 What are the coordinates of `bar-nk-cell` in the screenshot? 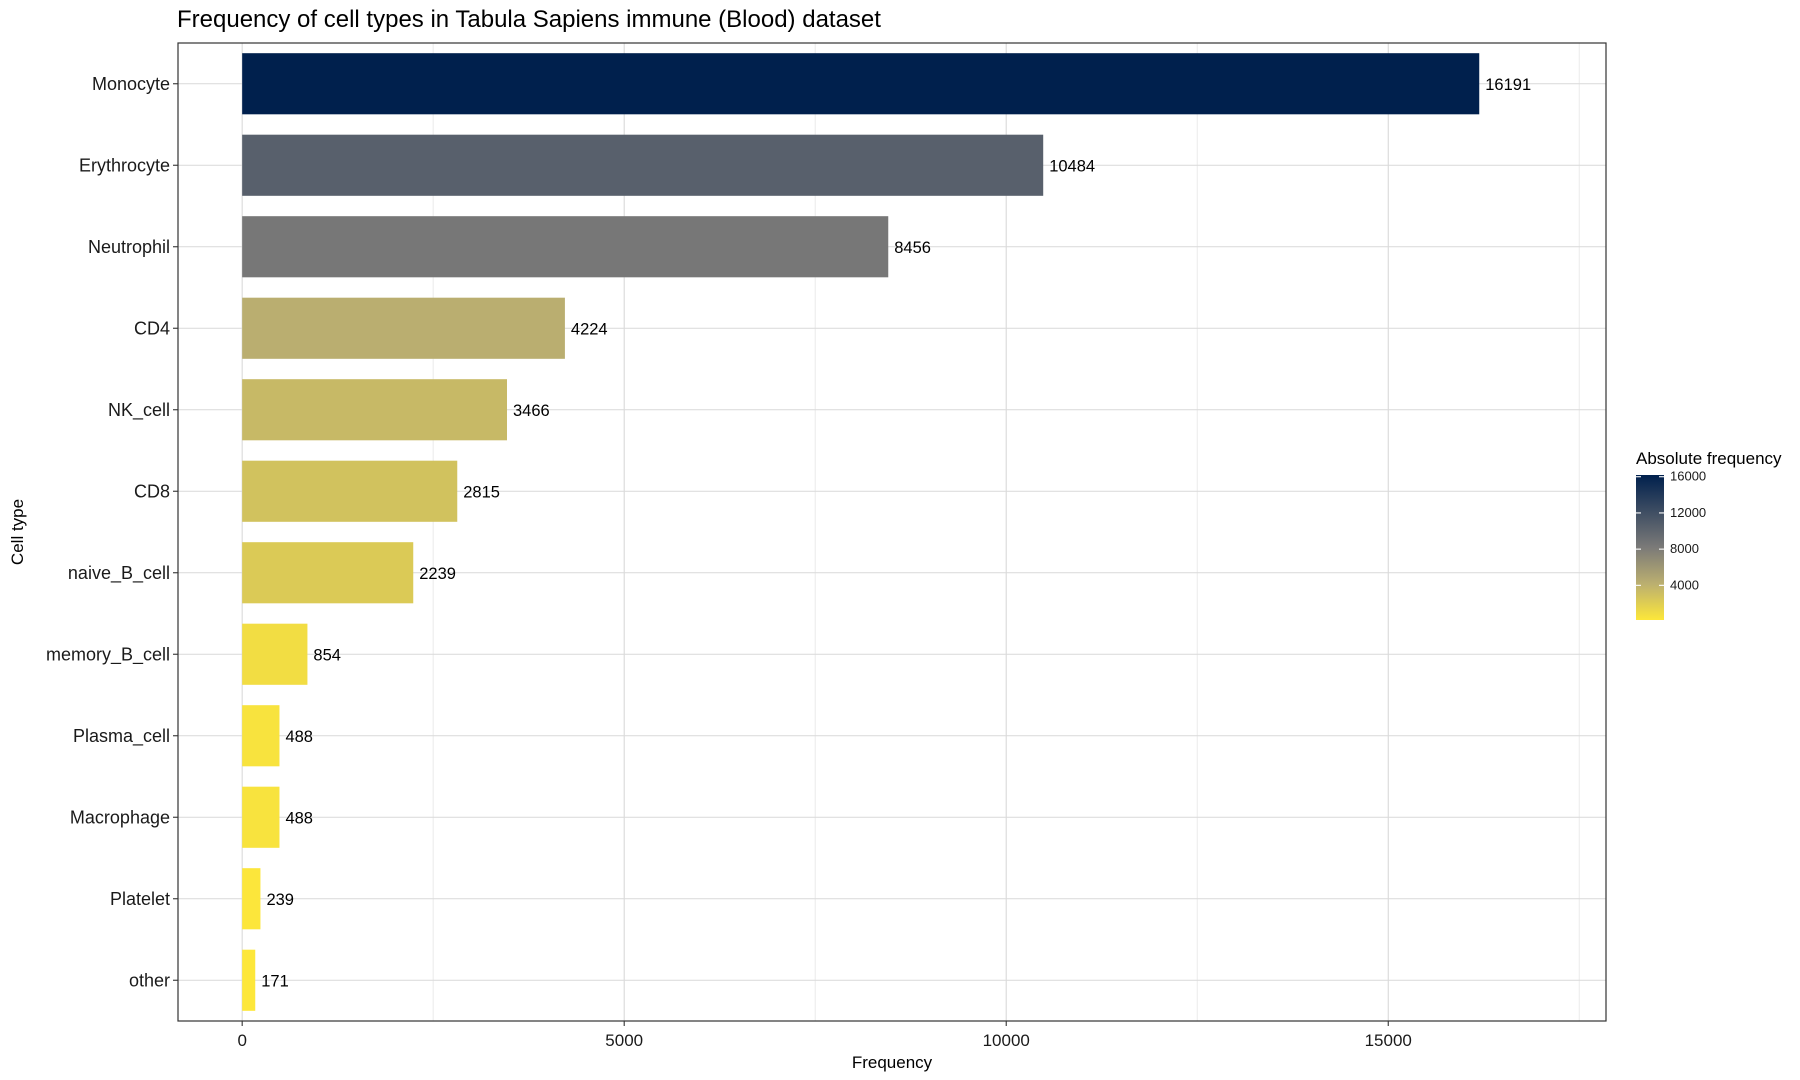 It's located at (374, 410).